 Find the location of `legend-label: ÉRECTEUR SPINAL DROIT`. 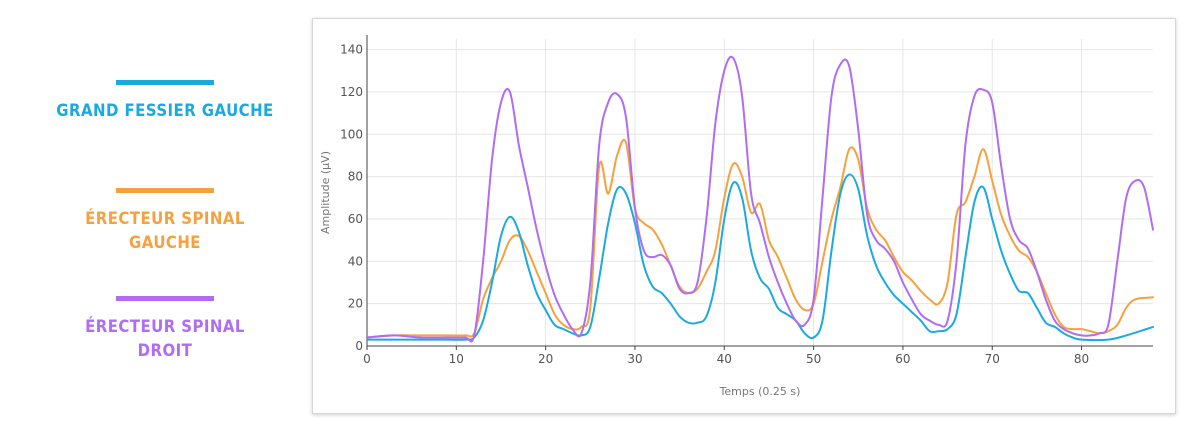

legend-label: ÉRECTEUR SPINAL DROIT is located at coordinates (165, 339).